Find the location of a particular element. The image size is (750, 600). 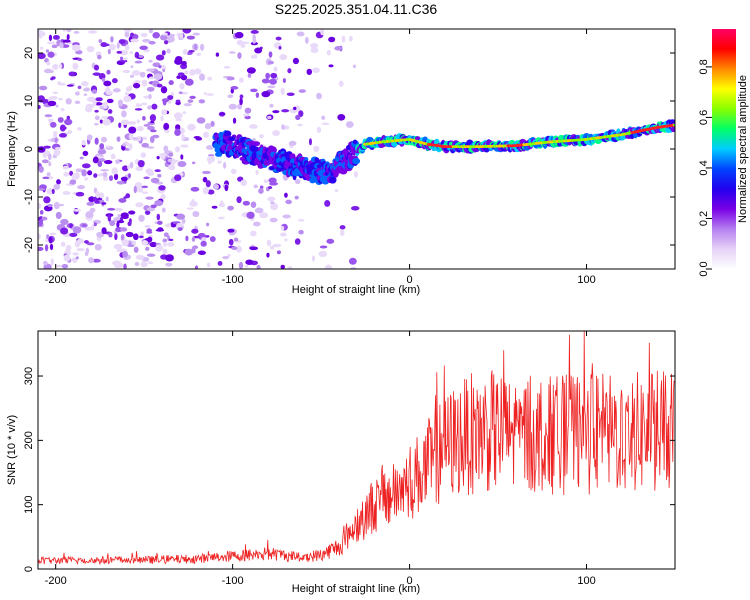

x-tick-label: 0 is located at coordinates (410, 280).